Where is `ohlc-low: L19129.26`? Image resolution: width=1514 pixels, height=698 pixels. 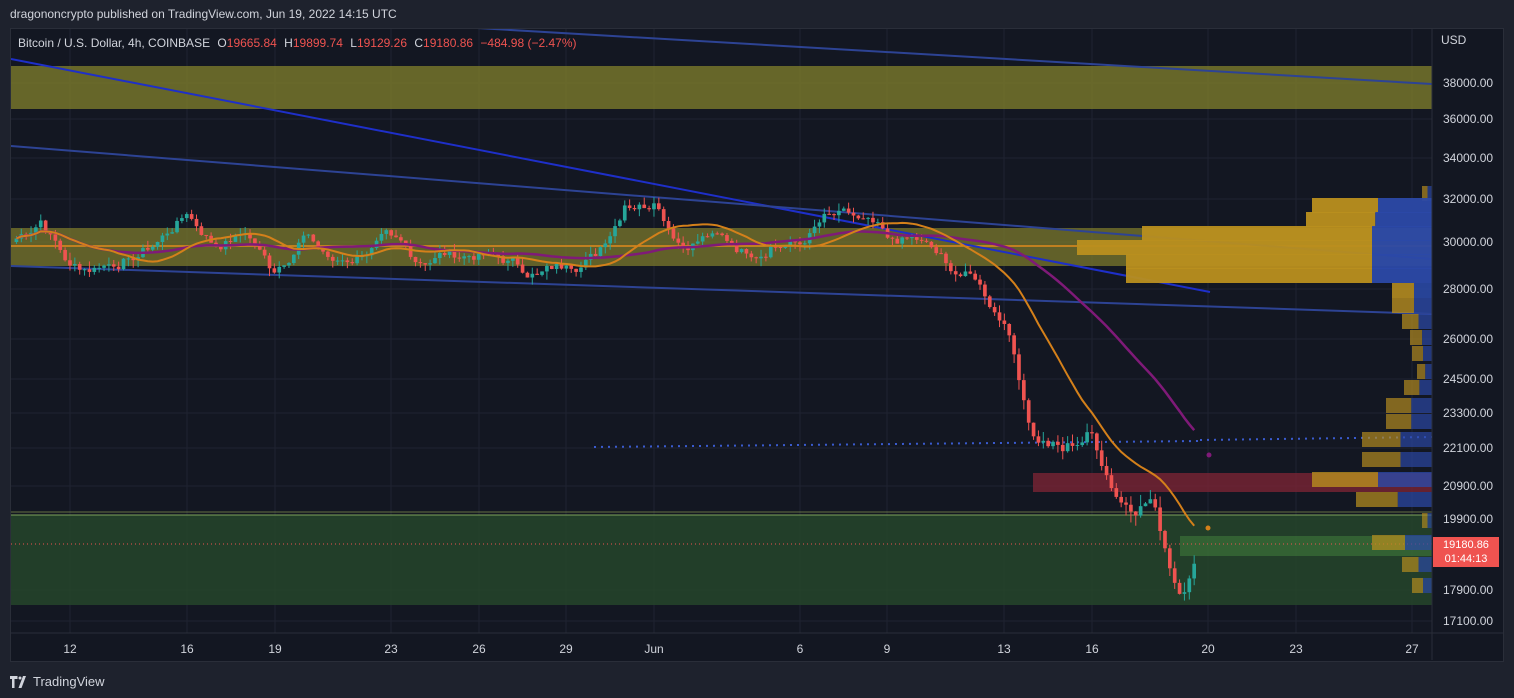 ohlc-low: L19129.26 is located at coordinates (378, 43).